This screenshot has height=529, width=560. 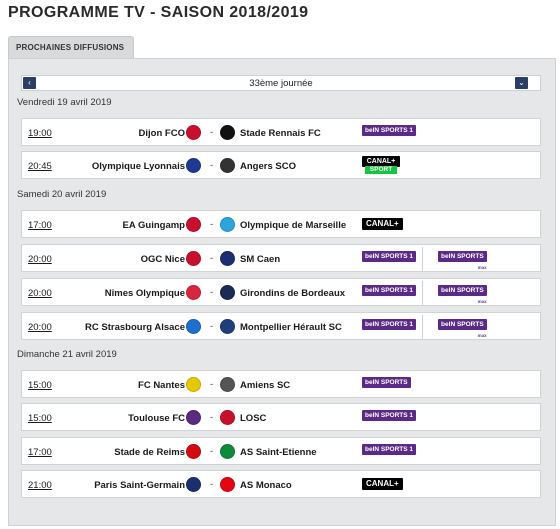 I want to click on match-time-link: 20:45, so click(x=40, y=166).